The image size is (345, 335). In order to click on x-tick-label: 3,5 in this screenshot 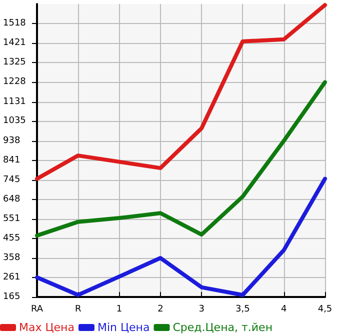, I will do `click(243, 309)`.